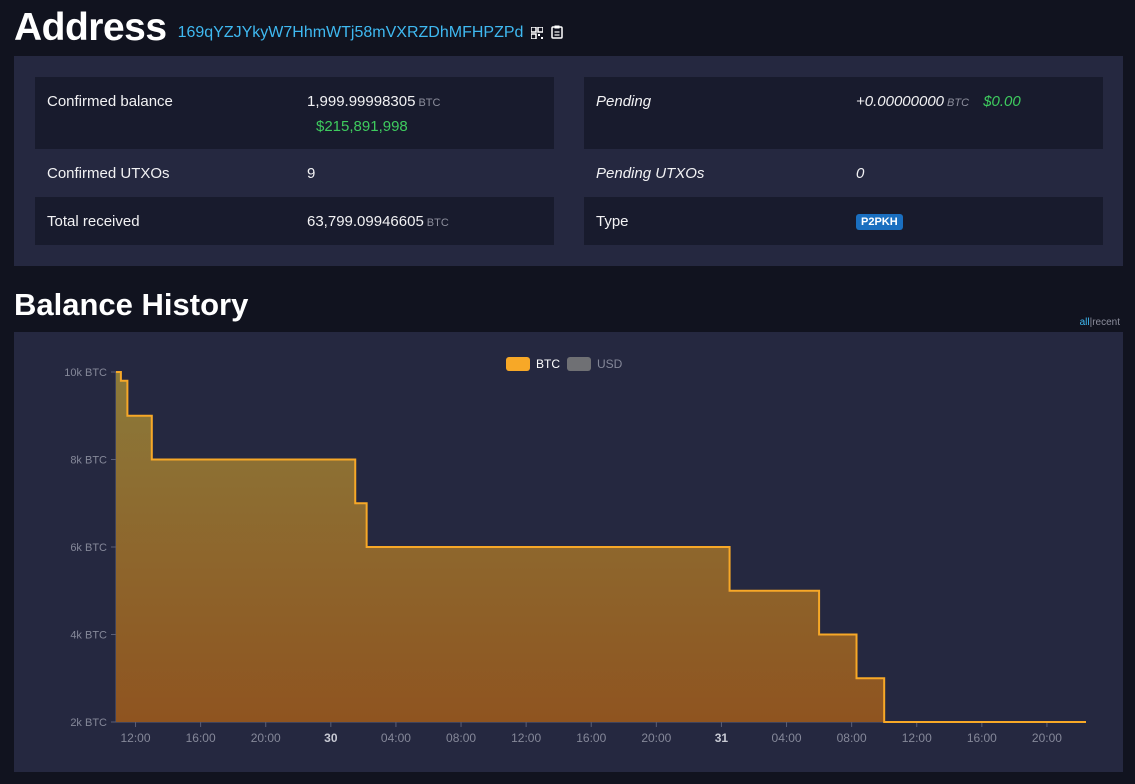 This screenshot has width=1135, height=784. Describe the element at coordinates (900, 101) in the screenshot. I see `pending-amount: +0.00000000` at that location.